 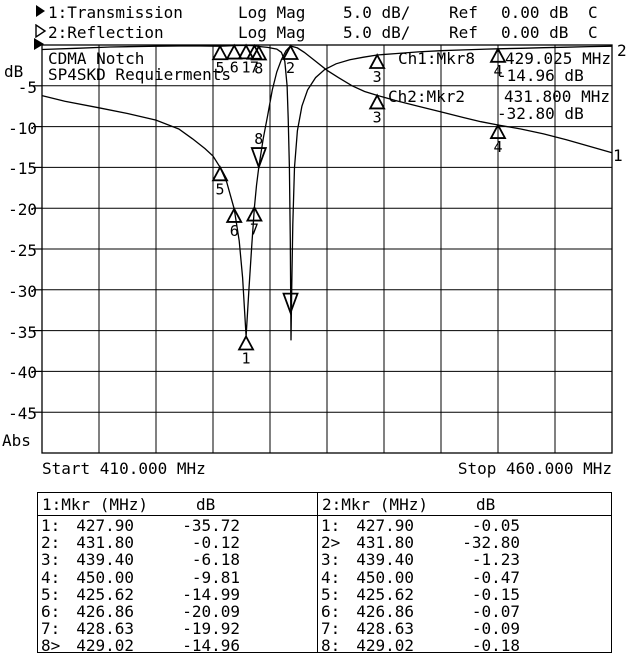 I want to click on graph-title-line2: SP4SKD Requierments, so click(x=140, y=74).